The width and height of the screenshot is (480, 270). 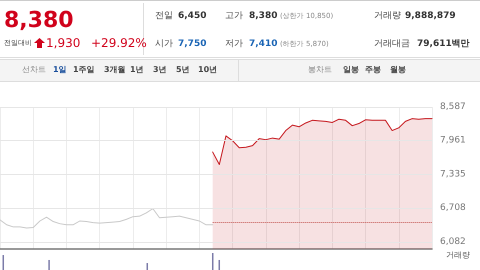 What do you see at coordinates (430, 16) in the screenshot?
I see `text: 9,888,879` at bounding box center [430, 16].